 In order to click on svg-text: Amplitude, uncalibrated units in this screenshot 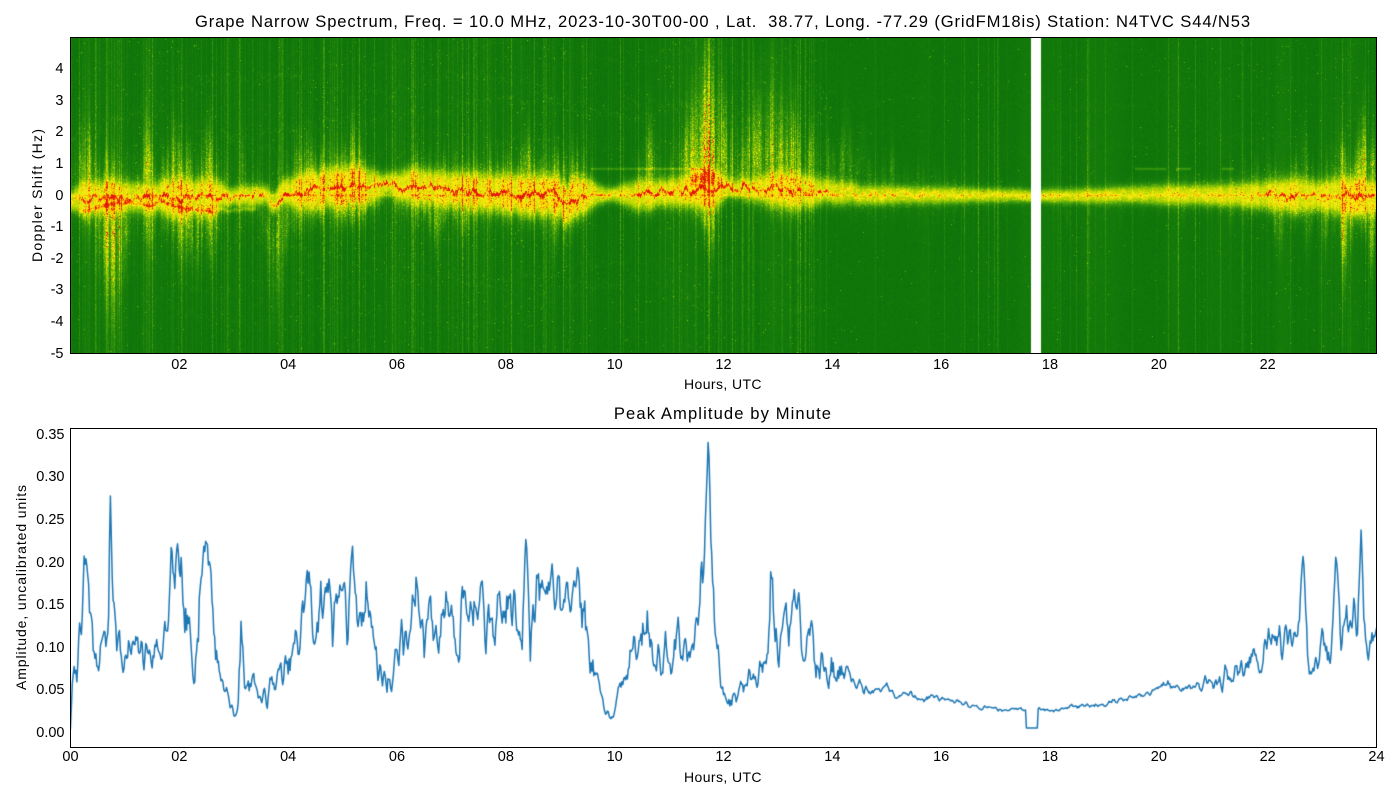, I will do `click(21, 587)`.